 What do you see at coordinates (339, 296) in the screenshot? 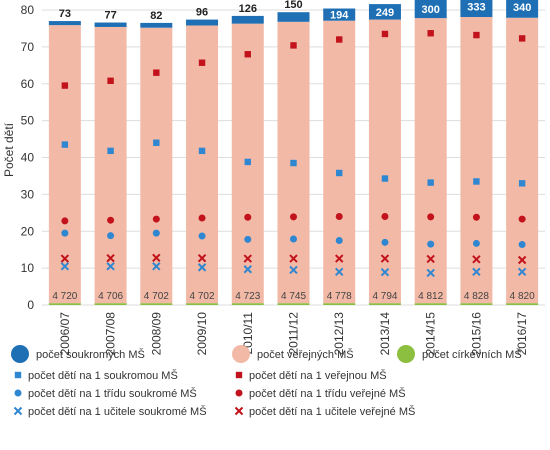
I see `bar-bottom-label: 4 778` at bounding box center [339, 296].